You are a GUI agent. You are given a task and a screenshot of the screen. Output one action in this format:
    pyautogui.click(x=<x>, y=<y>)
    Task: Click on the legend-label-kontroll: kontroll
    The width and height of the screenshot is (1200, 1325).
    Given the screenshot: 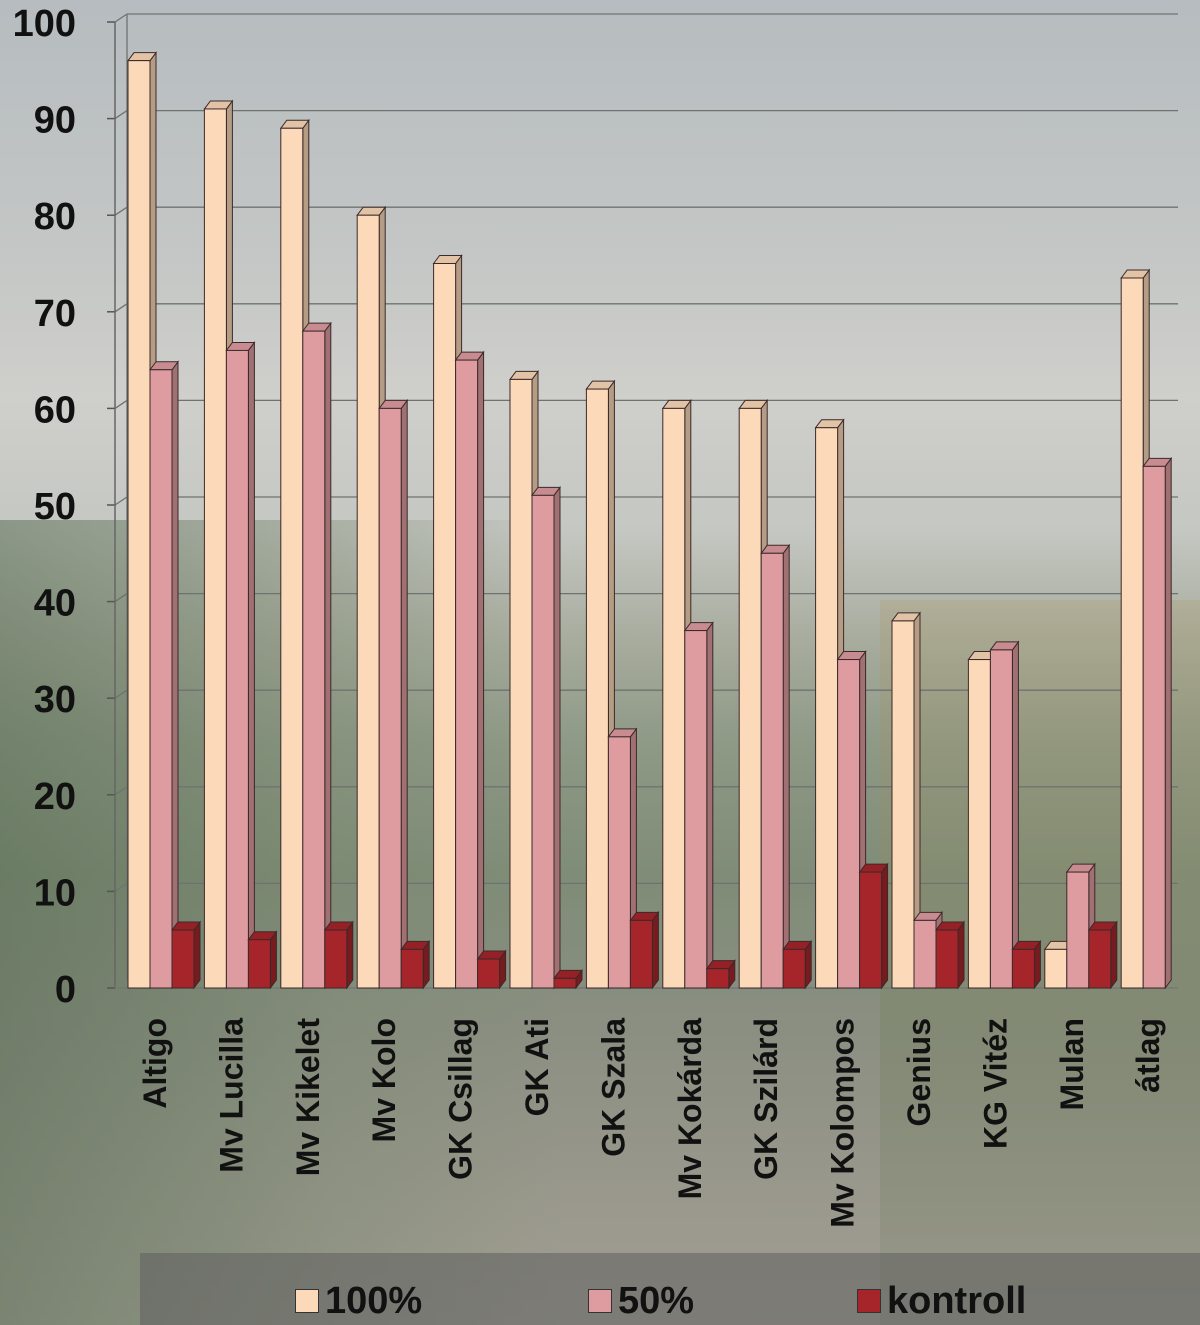 What is the action you would take?
    pyautogui.click(x=956, y=1301)
    